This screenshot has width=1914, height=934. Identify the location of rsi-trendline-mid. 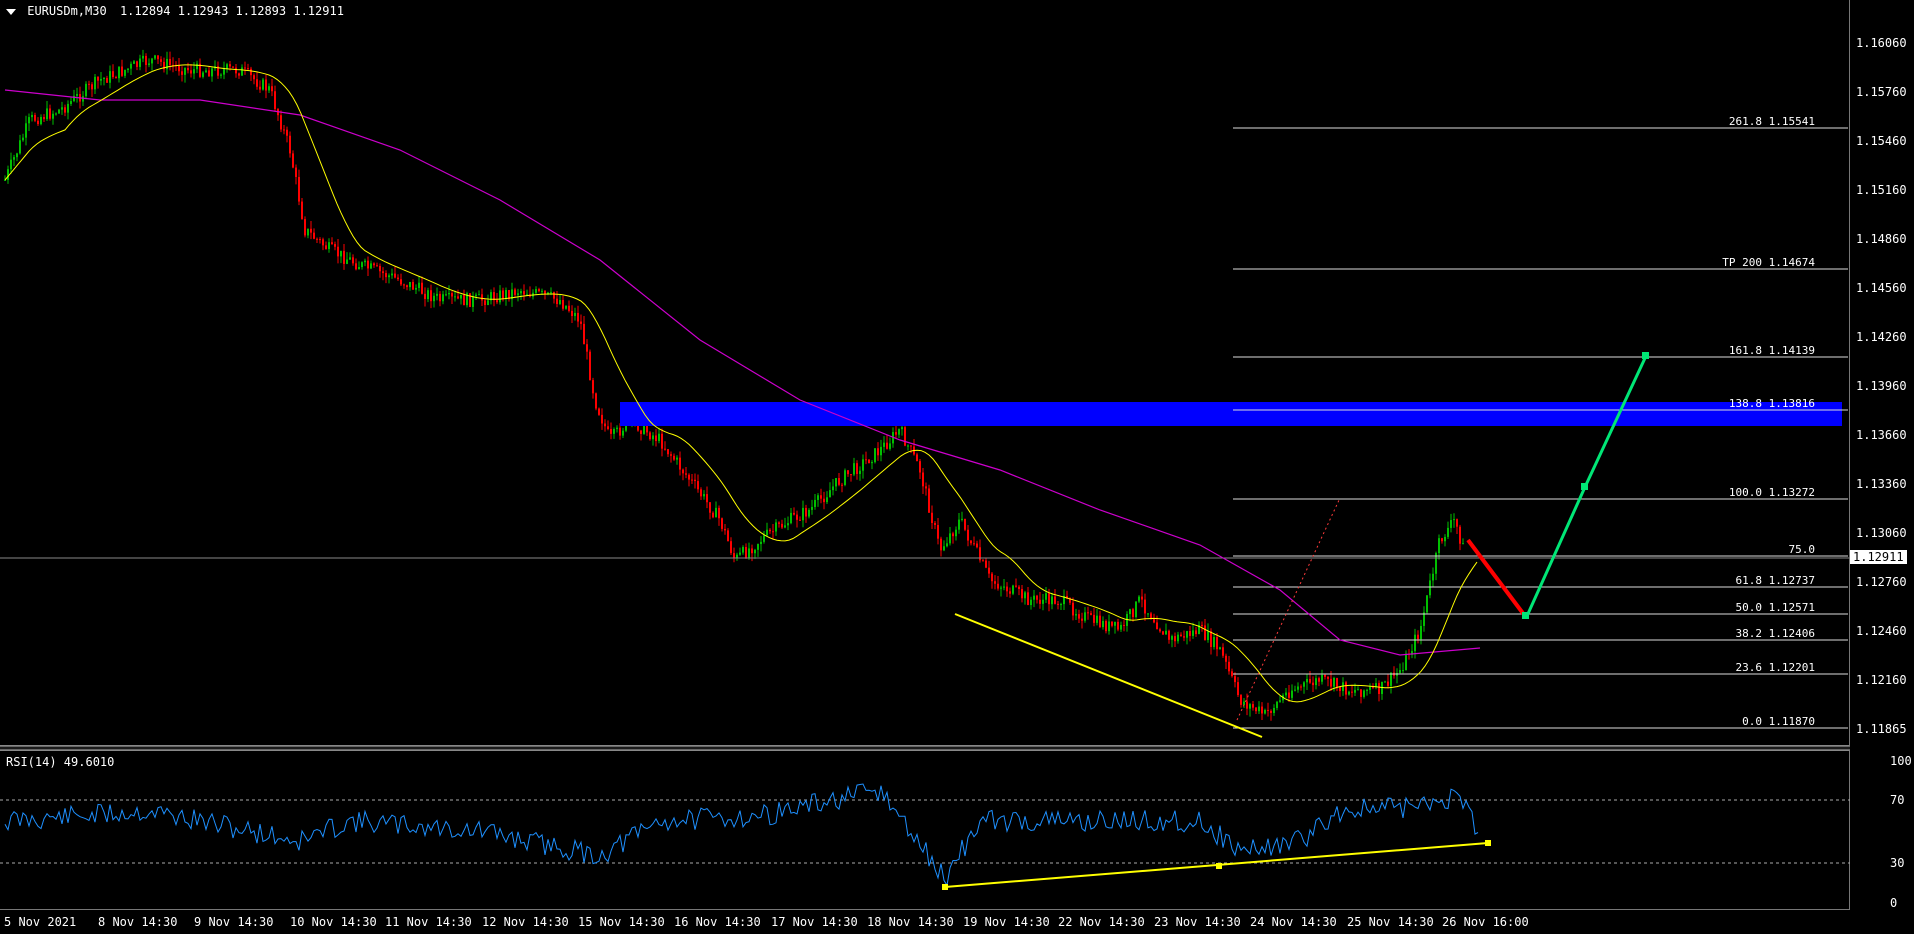
(1219, 866).